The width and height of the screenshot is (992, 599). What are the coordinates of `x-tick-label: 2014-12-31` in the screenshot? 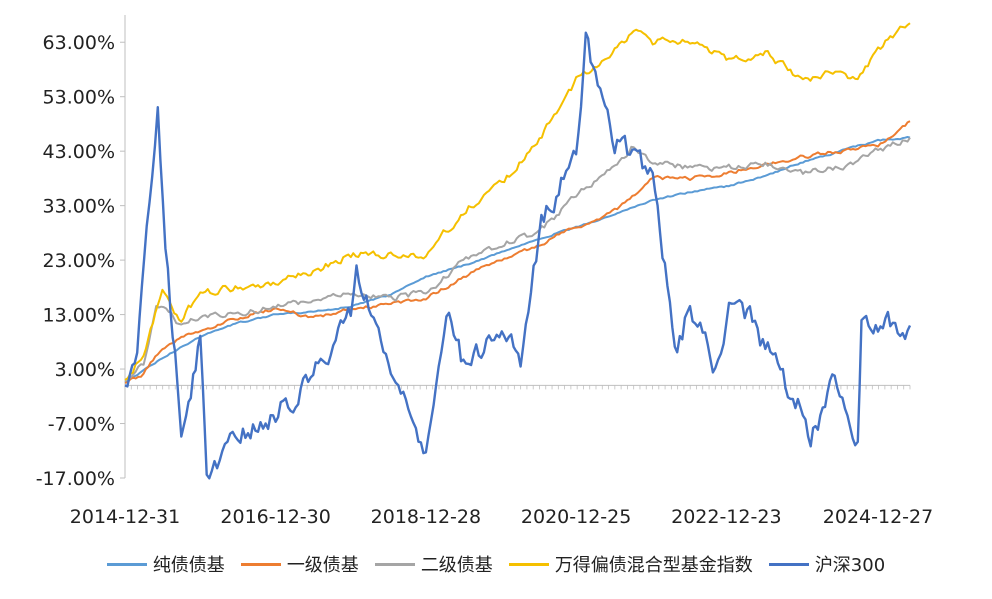 It's located at (125, 517).